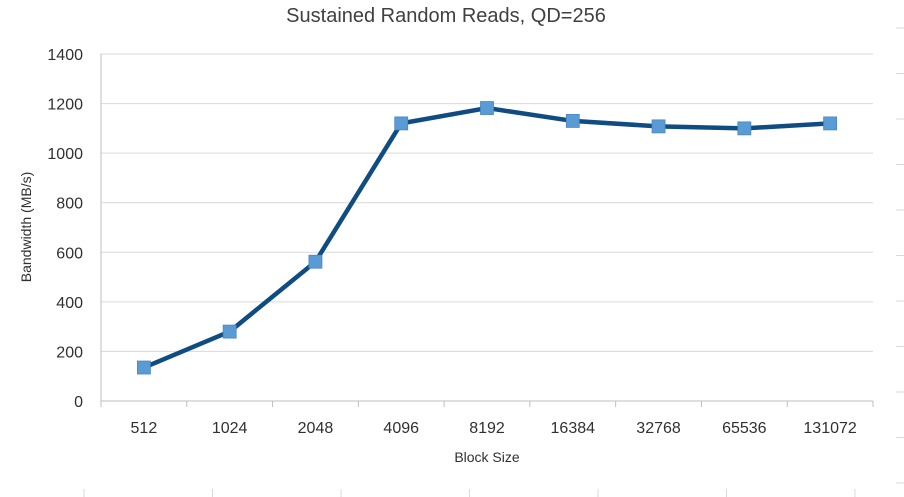 This screenshot has height=497, width=904. What do you see at coordinates (573, 428) in the screenshot?
I see `x-tick-label: 16384` at bounding box center [573, 428].